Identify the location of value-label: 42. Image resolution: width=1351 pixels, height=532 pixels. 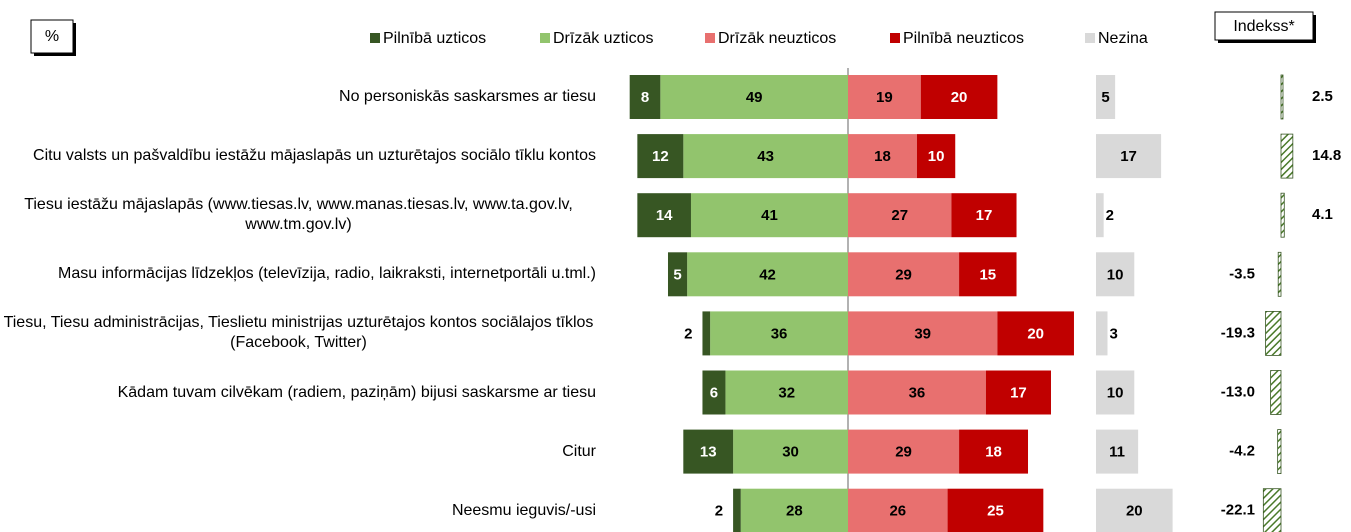
(767, 274).